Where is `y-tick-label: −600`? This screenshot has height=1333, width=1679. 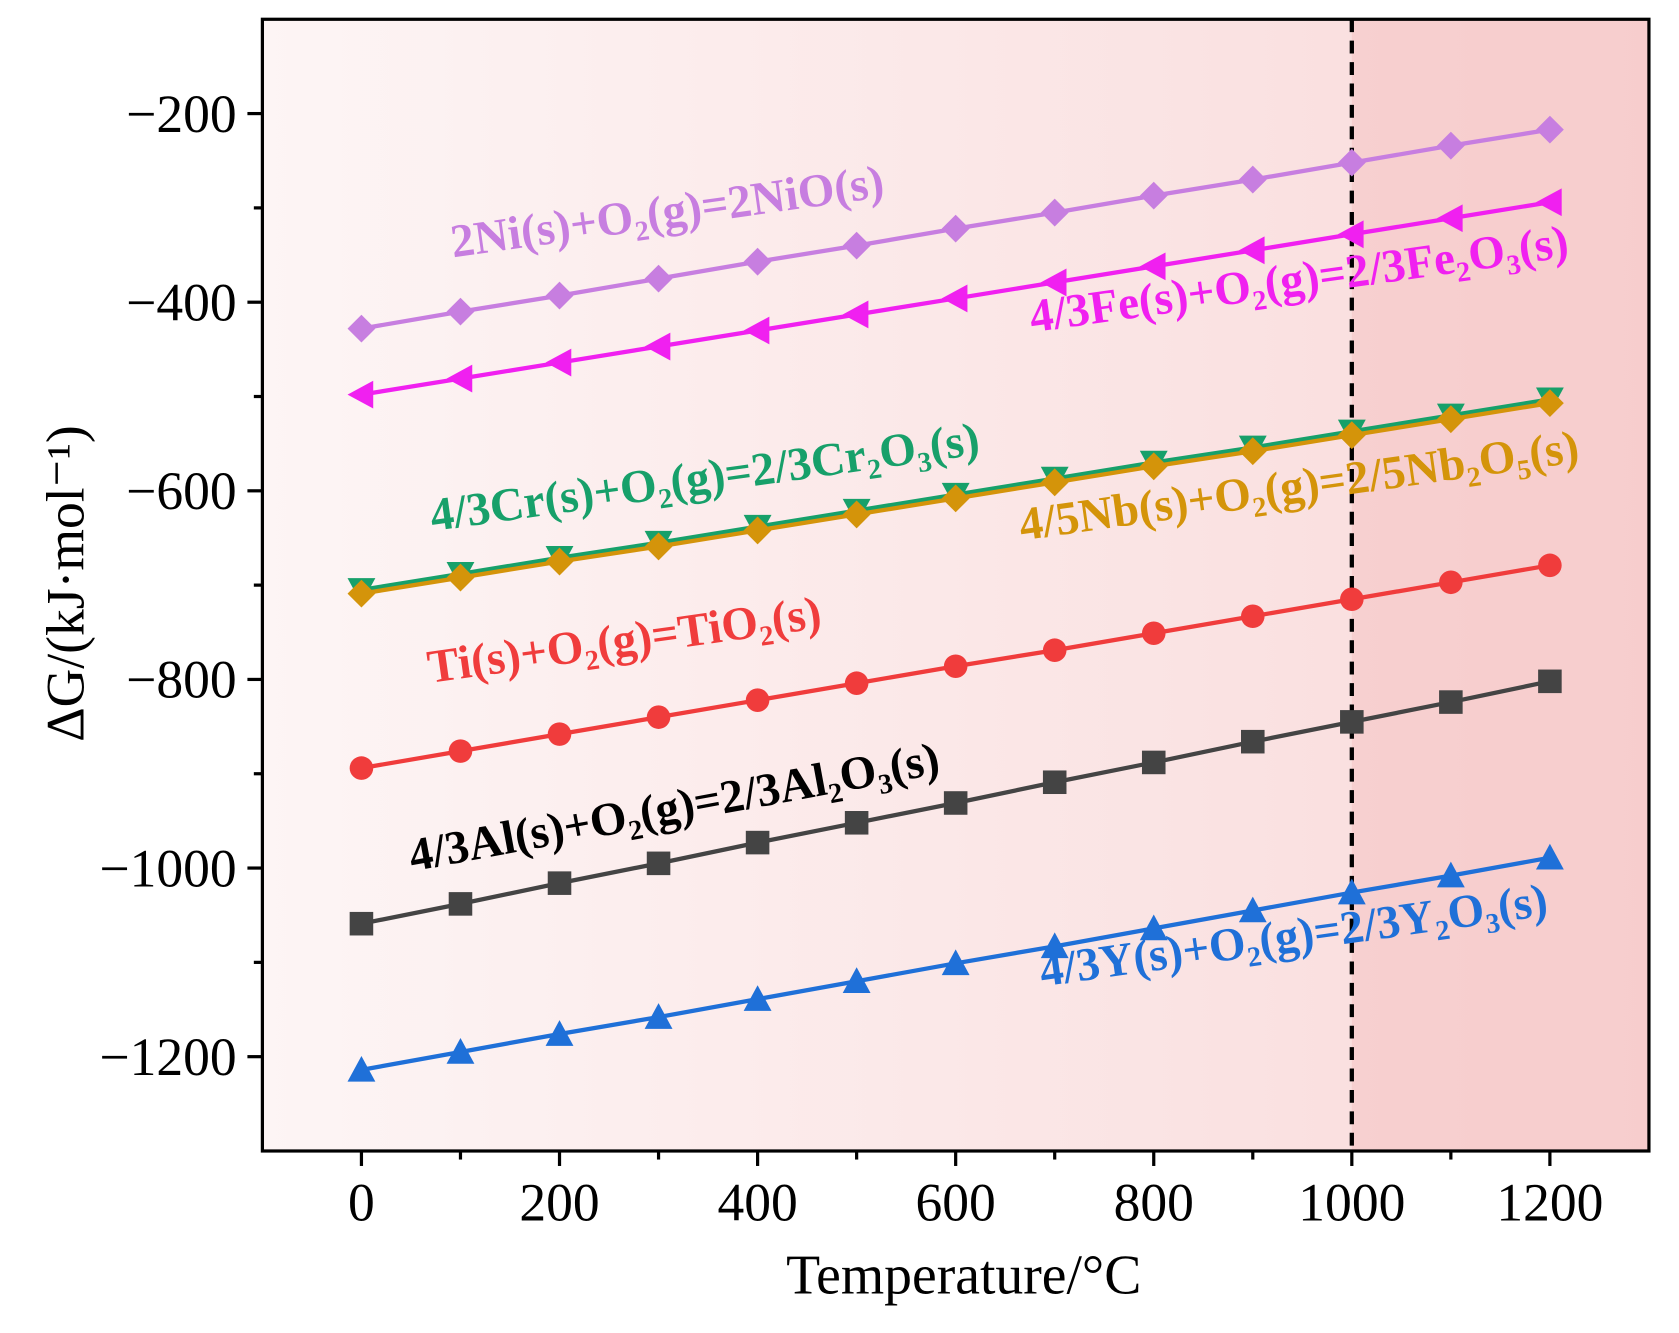 y-tick-label: −600 is located at coordinates (181, 491).